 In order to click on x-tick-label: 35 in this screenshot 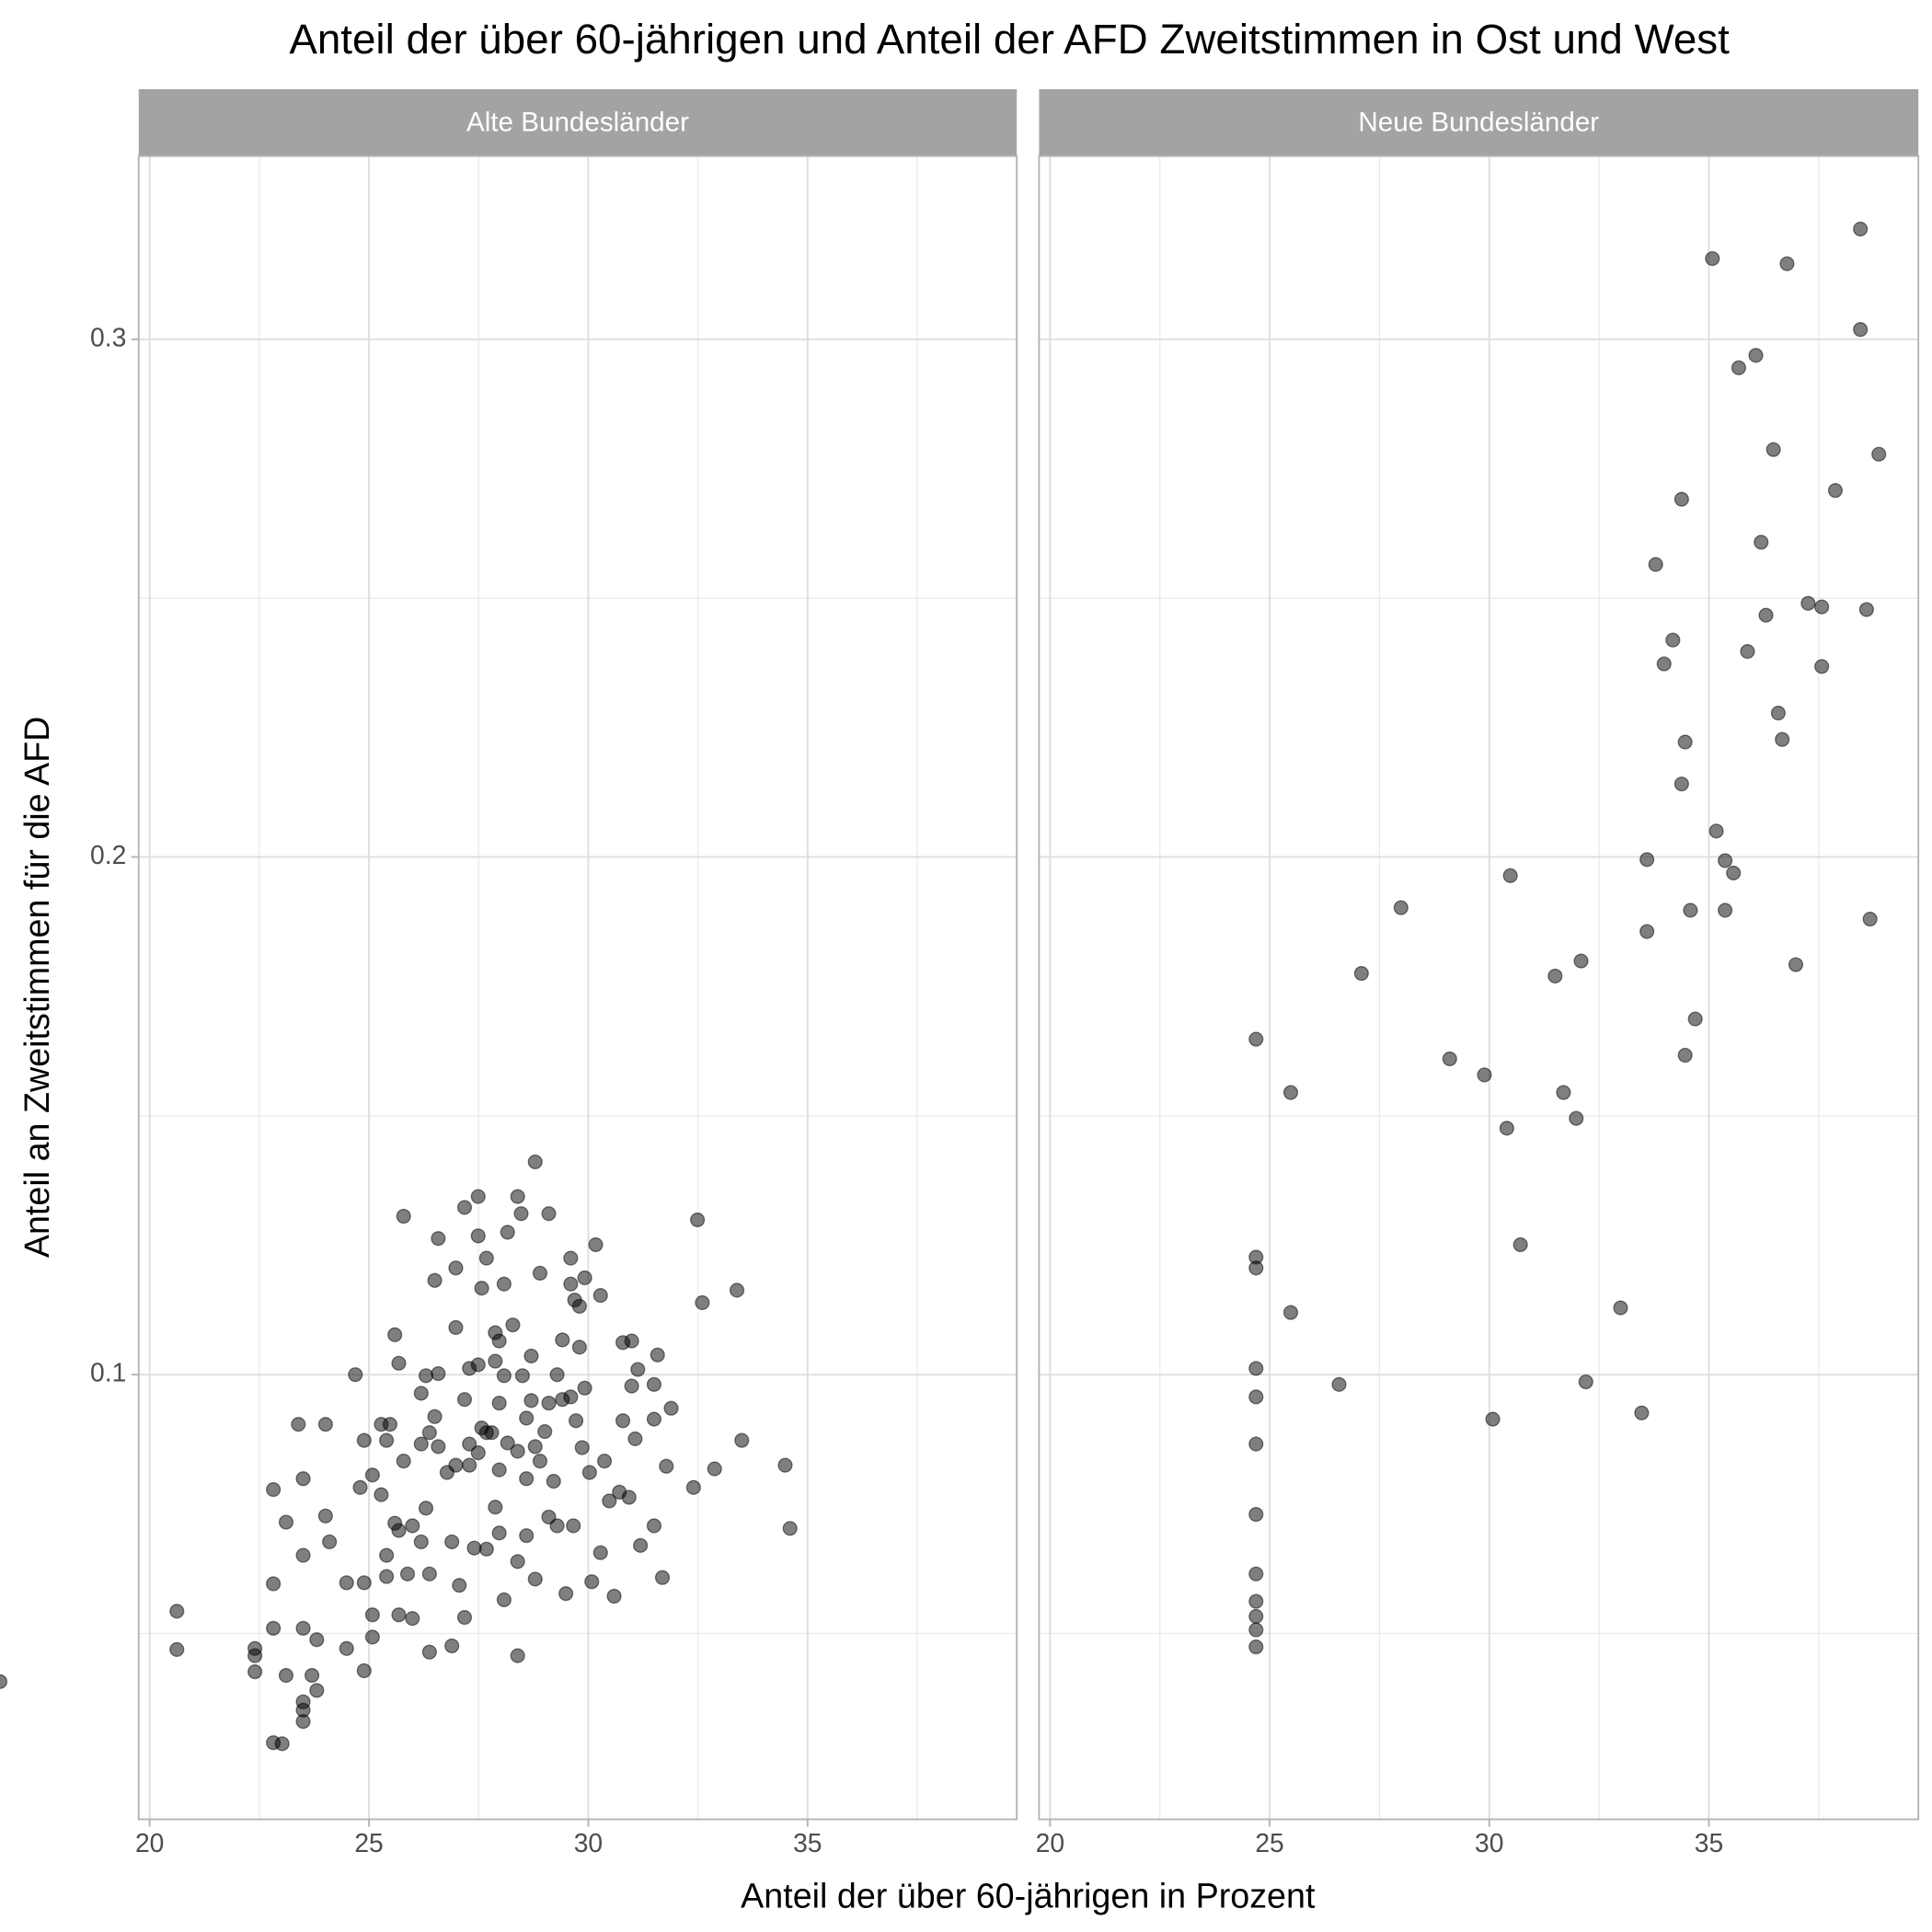, I will do `click(807, 1842)`.